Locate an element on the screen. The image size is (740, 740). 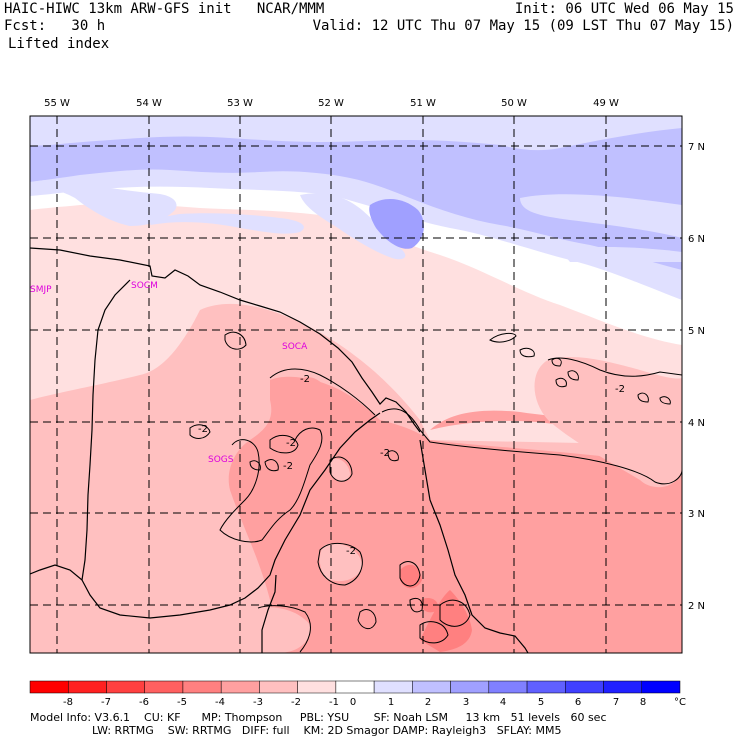
colorbar-label: 0 is located at coordinates (353, 702).